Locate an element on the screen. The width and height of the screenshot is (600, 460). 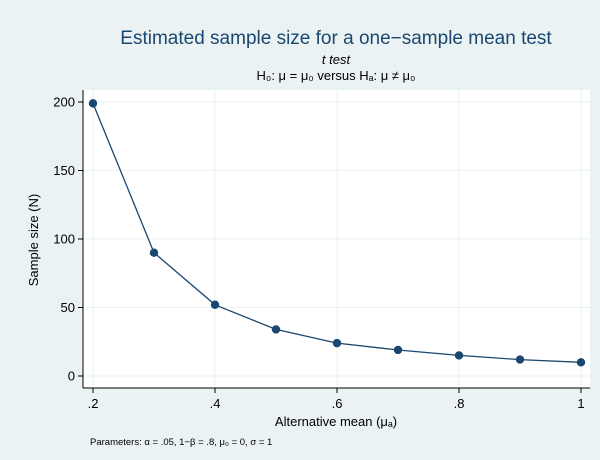
x-tick-label: .6 is located at coordinates (337, 403).